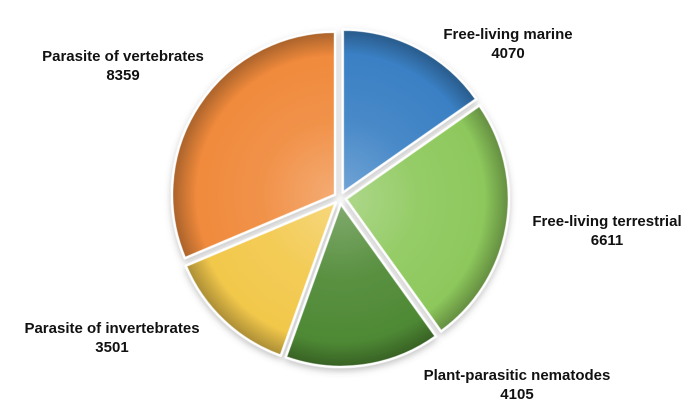  What do you see at coordinates (123, 56) in the screenshot?
I see `slice-label-text: Parasite of vertebrates` at bounding box center [123, 56].